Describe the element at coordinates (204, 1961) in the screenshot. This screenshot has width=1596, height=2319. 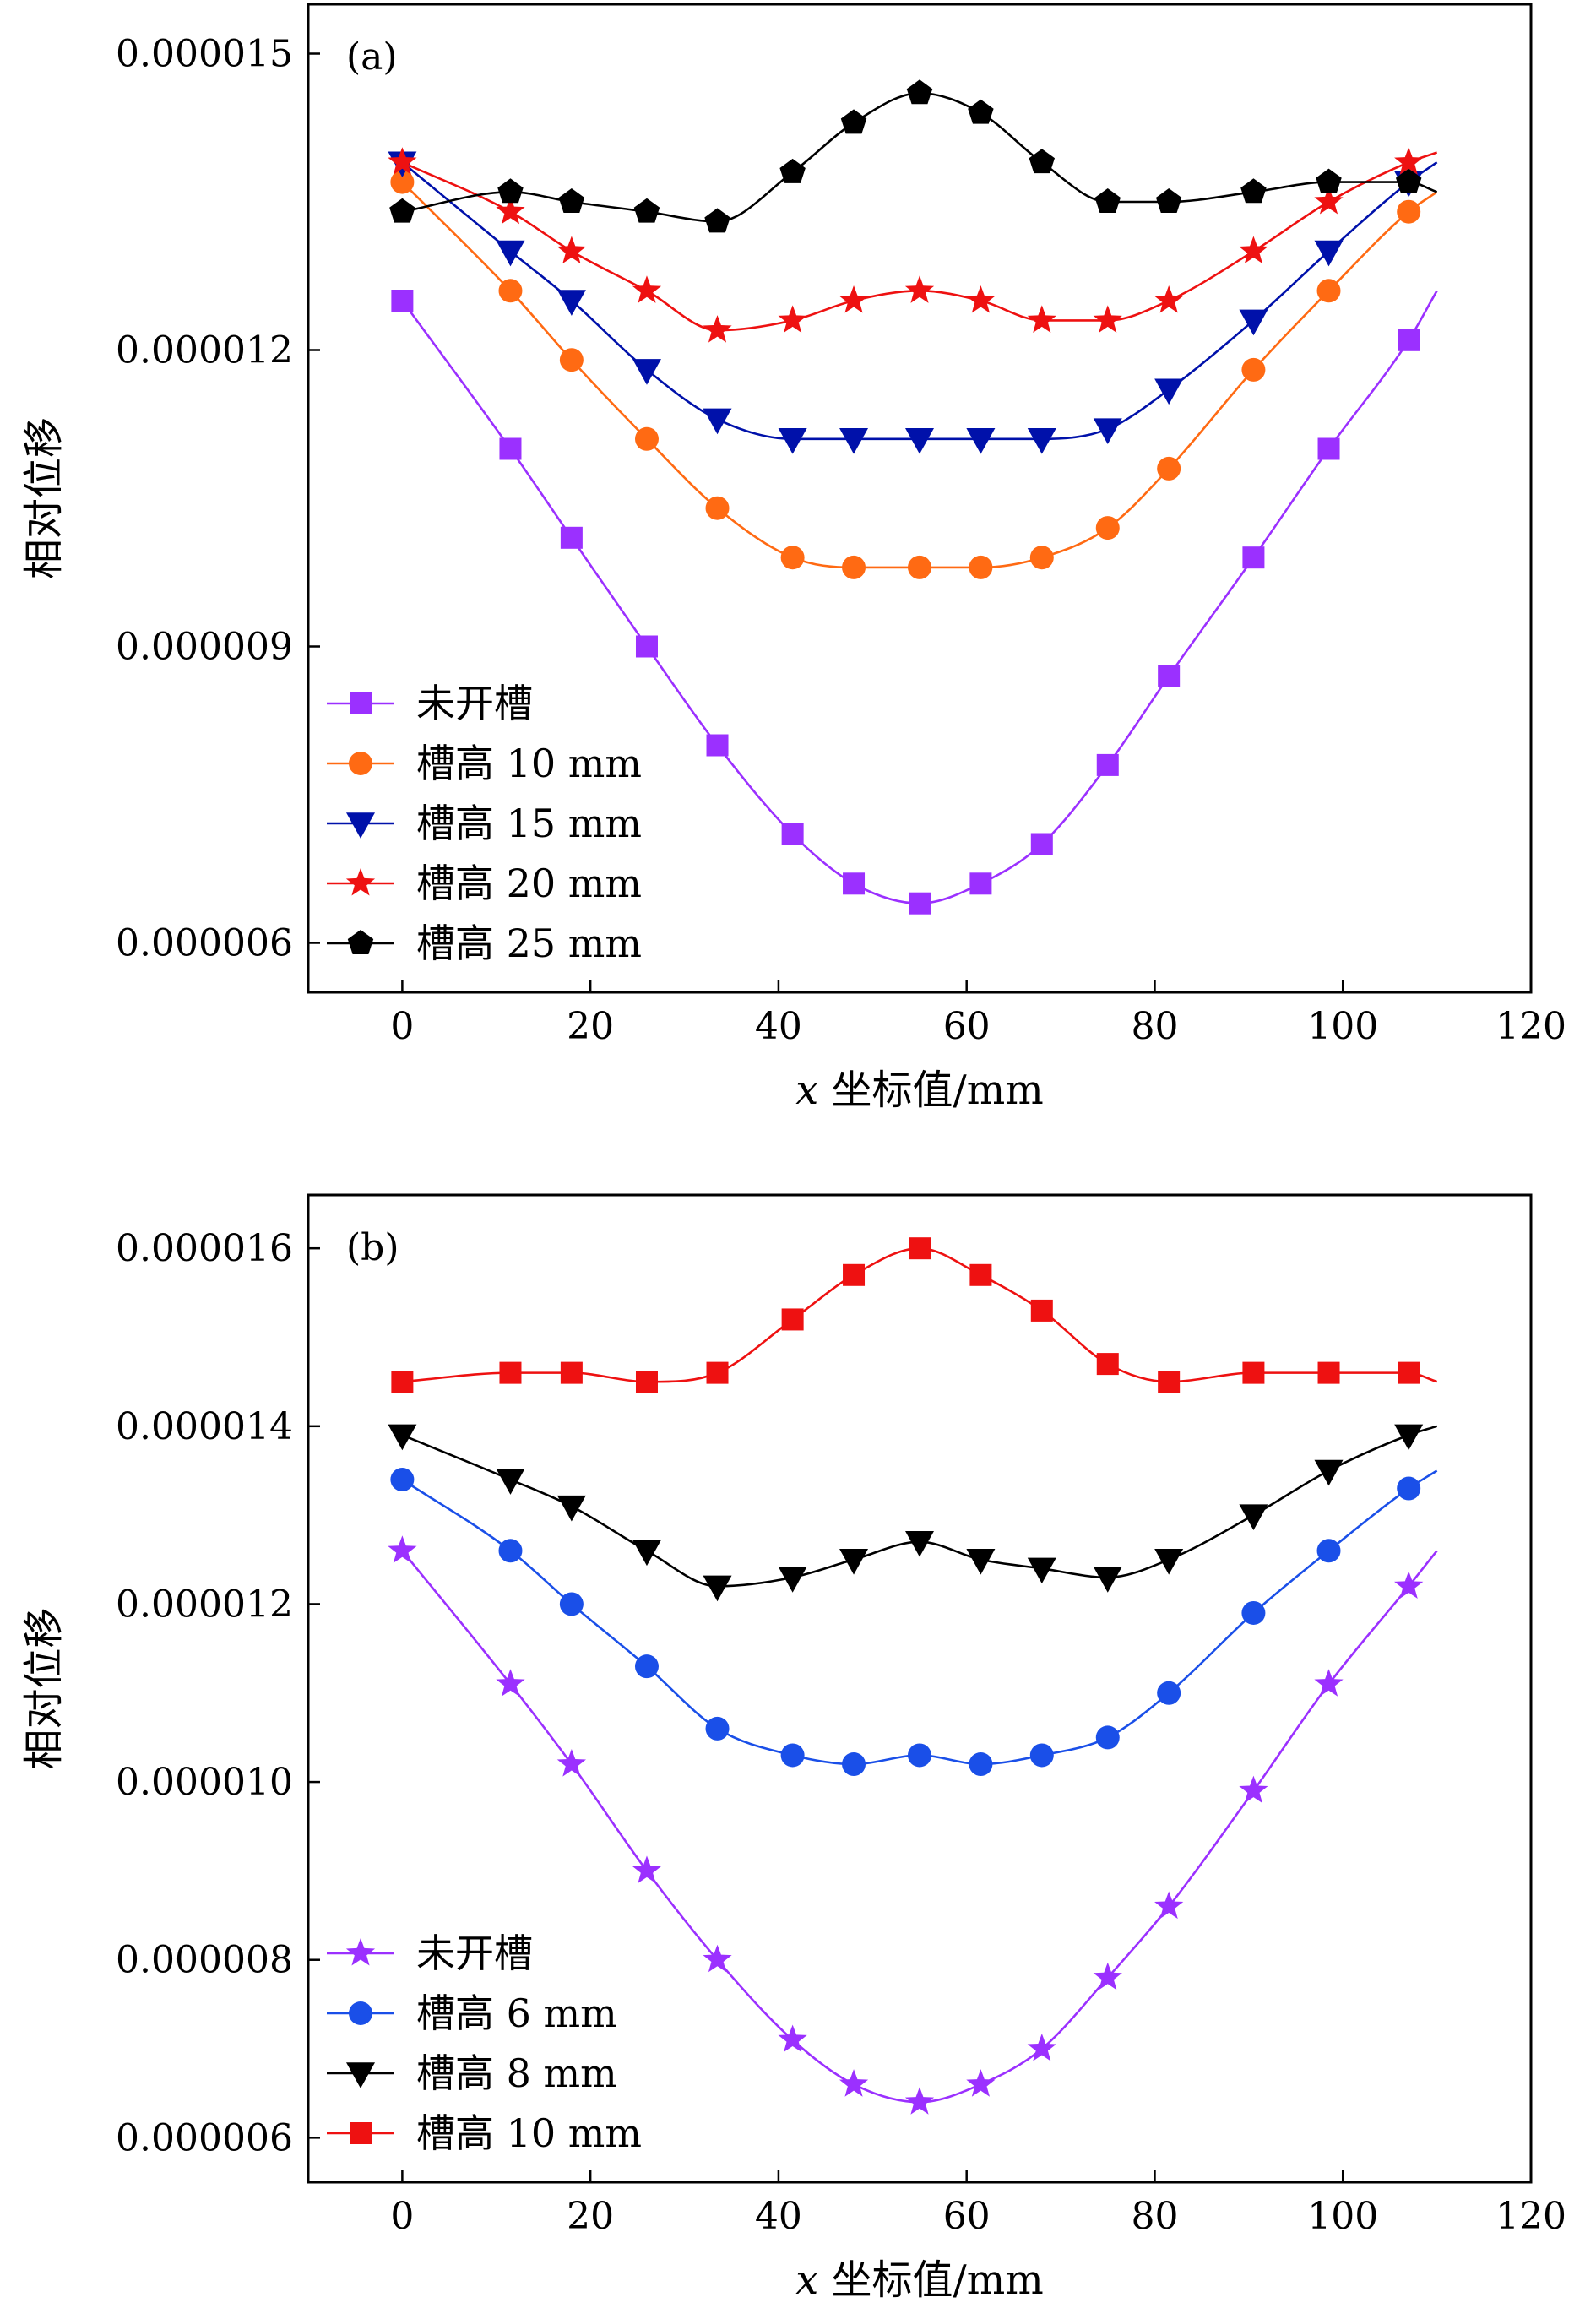
I see `y-tick-label: 0.000008` at that location.